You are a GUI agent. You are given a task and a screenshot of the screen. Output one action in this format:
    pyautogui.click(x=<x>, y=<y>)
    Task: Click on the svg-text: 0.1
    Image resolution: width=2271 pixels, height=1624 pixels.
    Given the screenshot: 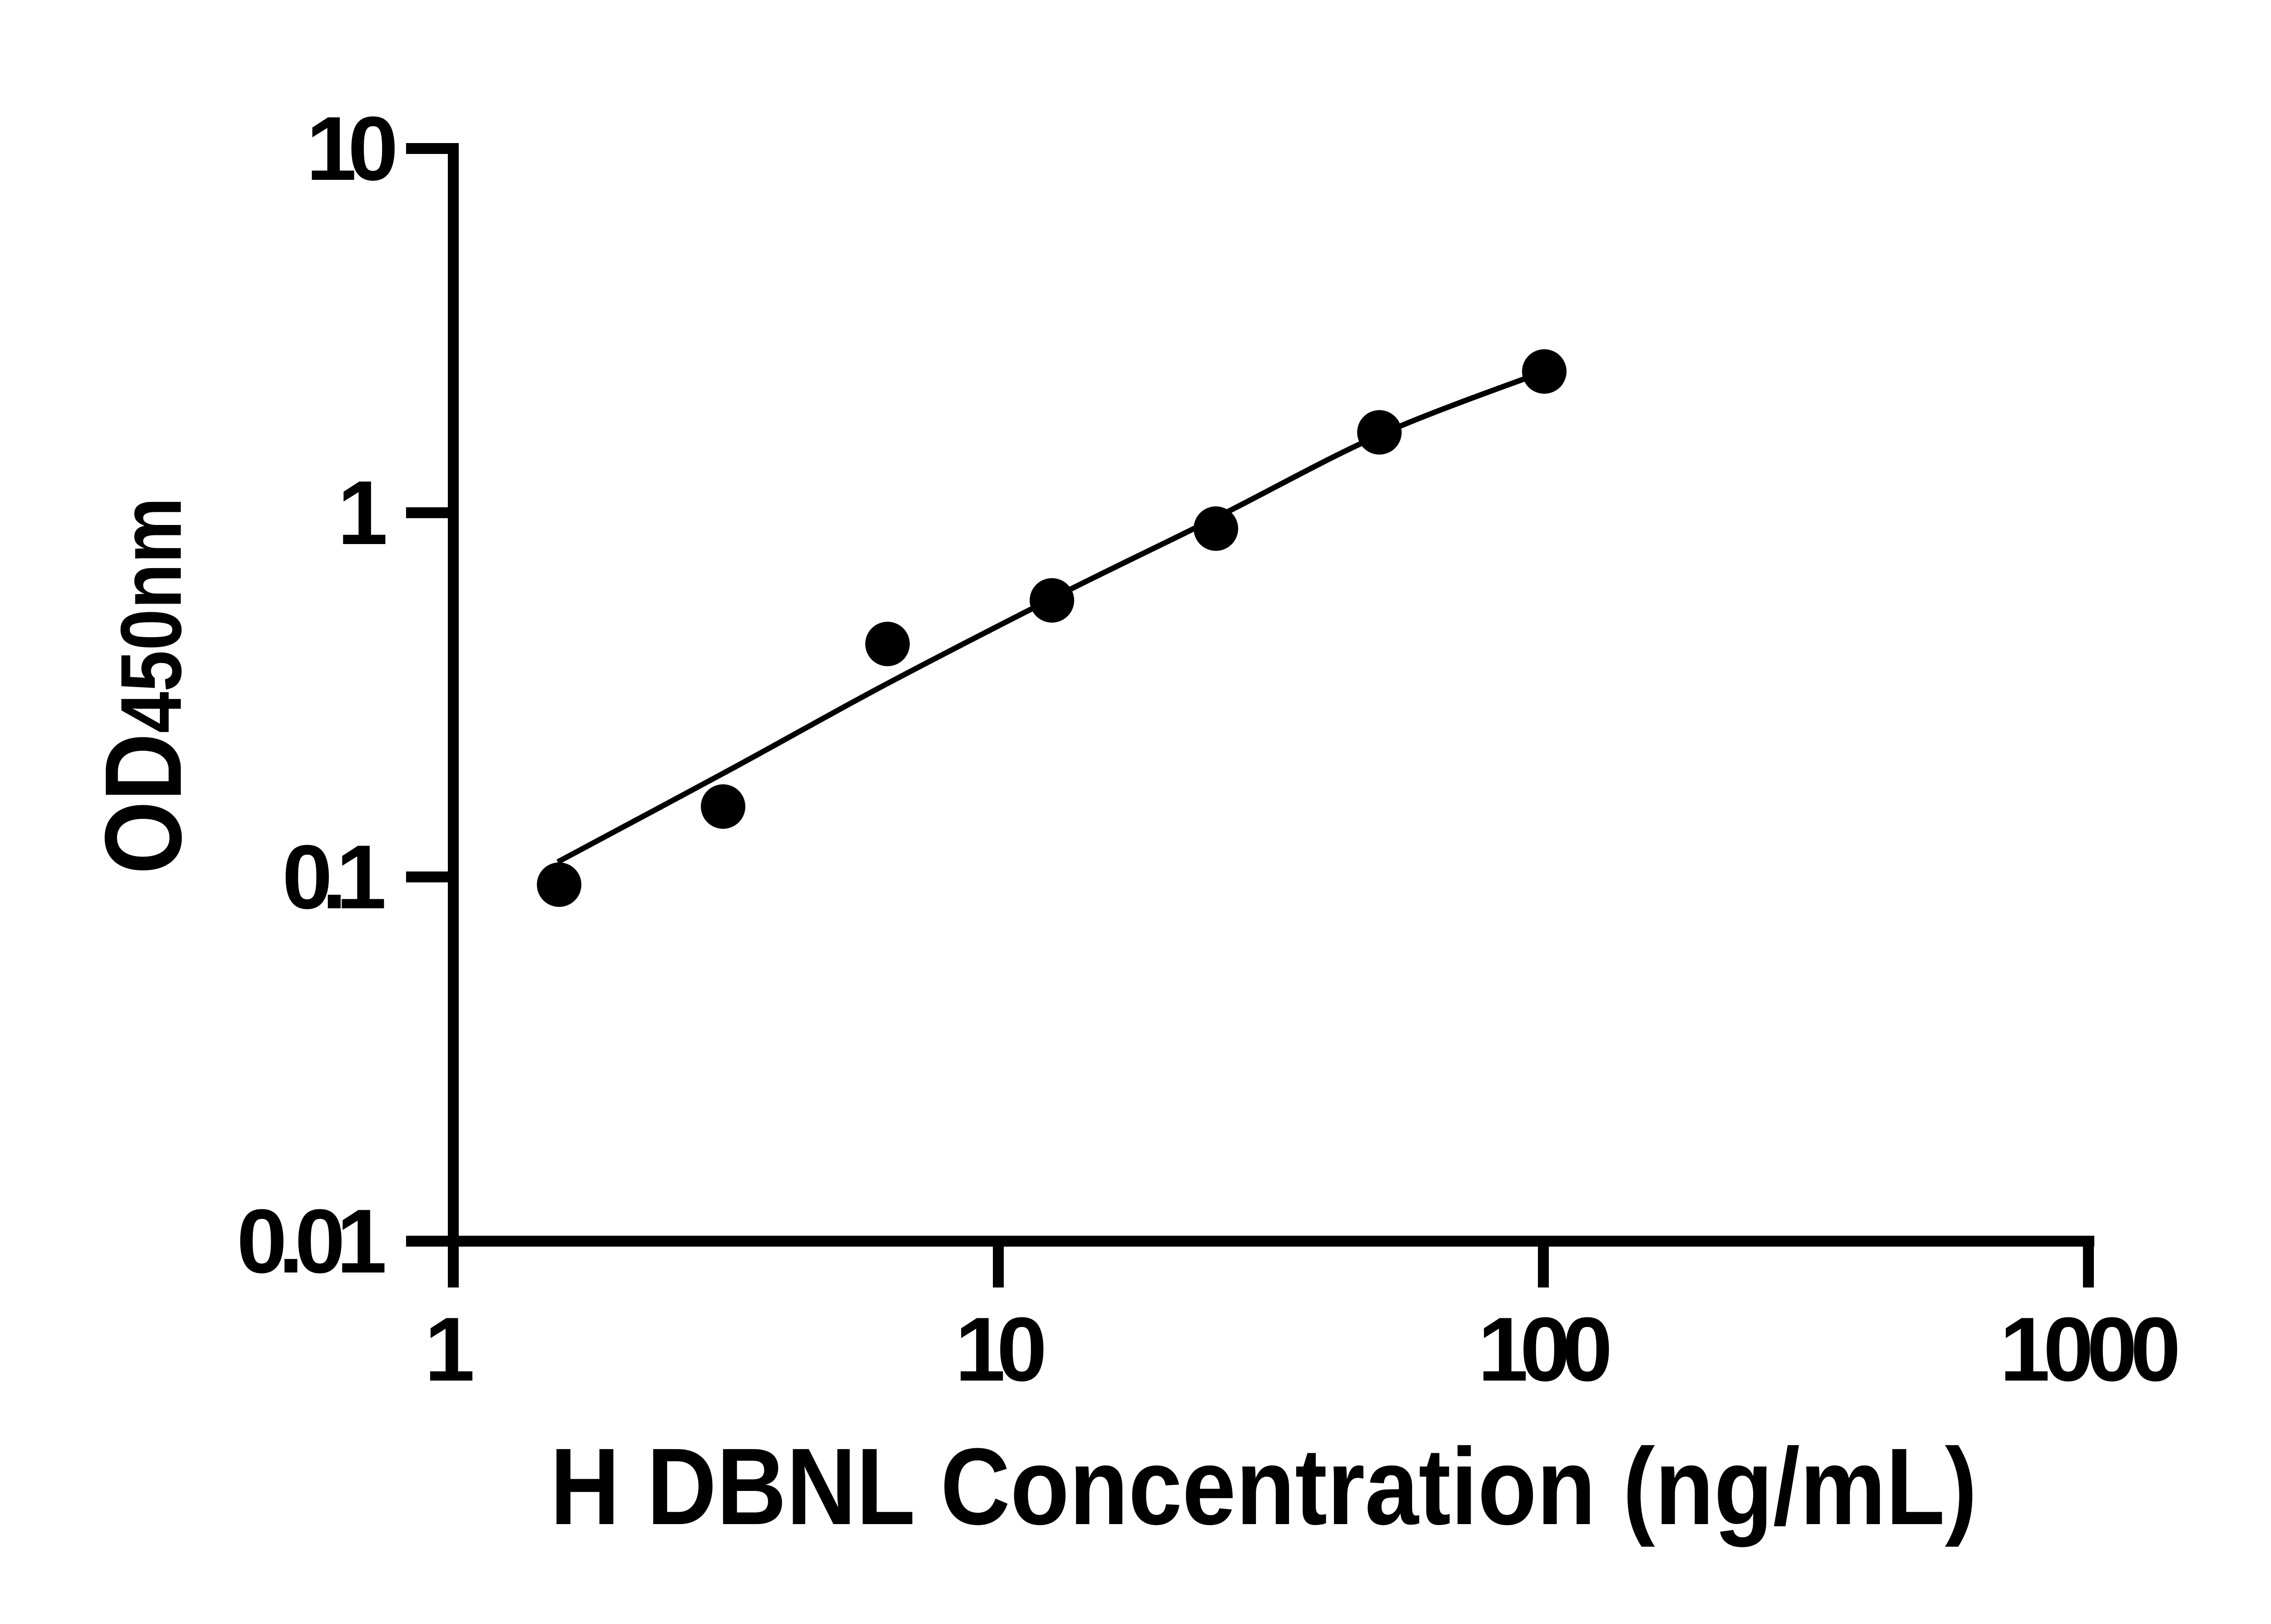 What is the action you would take?
    pyautogui.click(x=334, y=877)
    